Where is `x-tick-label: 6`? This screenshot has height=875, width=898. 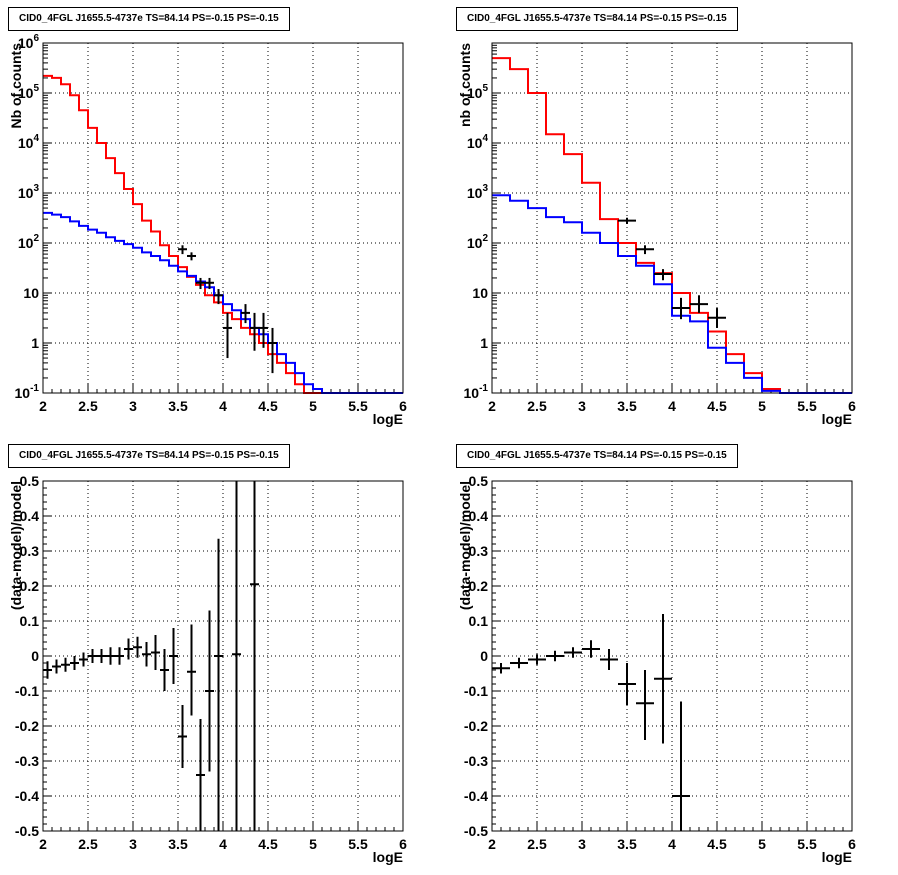
x-tick-label: 6 is located at coordinates (852, 406).